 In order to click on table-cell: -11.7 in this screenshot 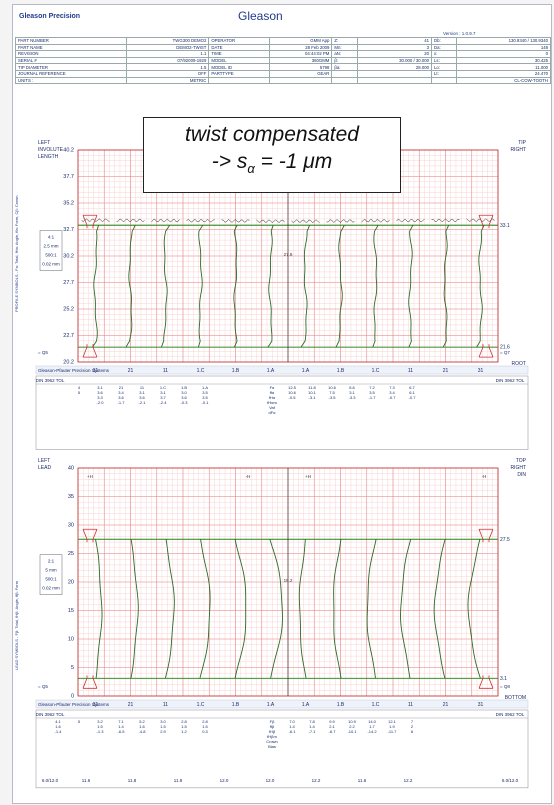, I will do `click(393, 731)`.